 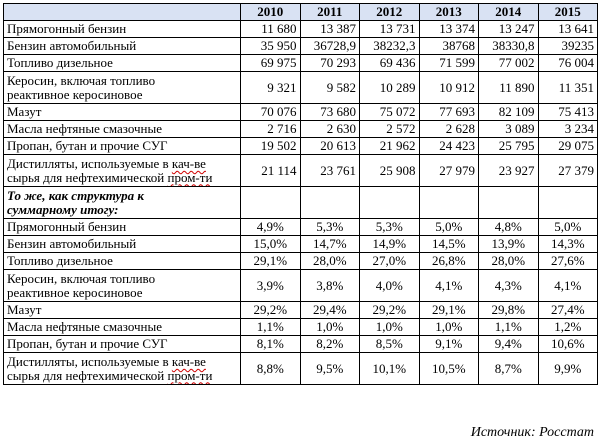 I want to click on value-cell: 29,4%, so click(x=329, y=310).